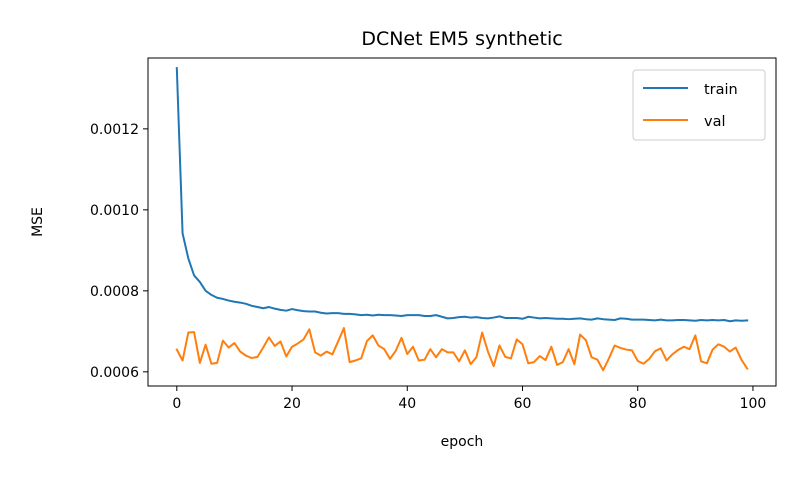 The width and height of the screenshot is (800, 480). Describe the element at coordinates (462, 442) in the screenshot. I see `x-axis-label: epoch` at that location.